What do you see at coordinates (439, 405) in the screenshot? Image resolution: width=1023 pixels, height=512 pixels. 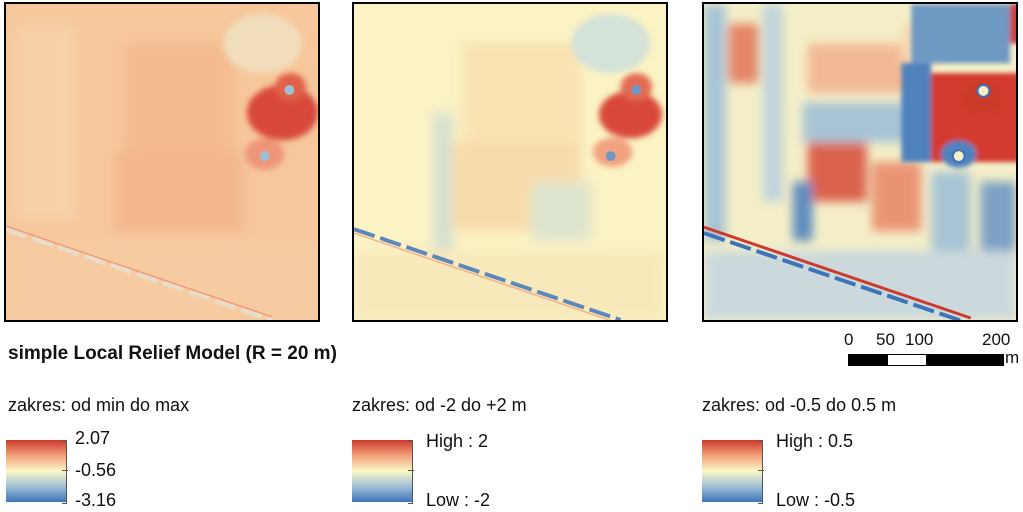 I see `legend-caption-2: zakres: od -2 do +2 m` at bounding box center [439, 405].